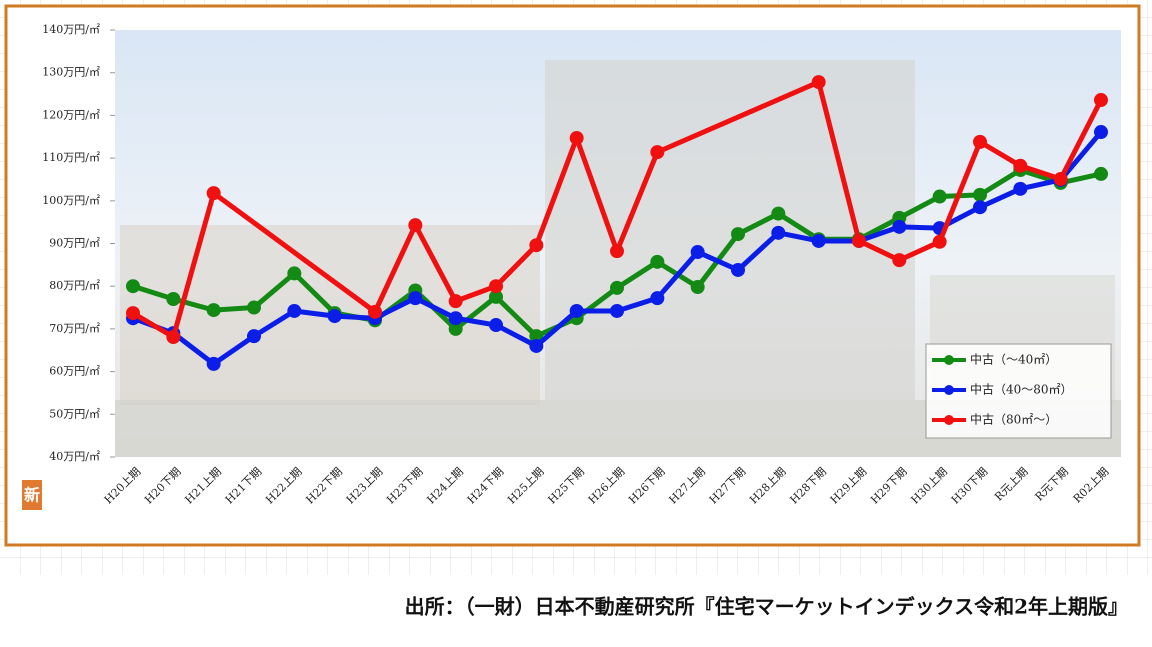  What do you see at coordinates (1013, 359) in the screenshot?
I see `legend-label: 中古（～40㎡）` at bounding box center [1013, 359].